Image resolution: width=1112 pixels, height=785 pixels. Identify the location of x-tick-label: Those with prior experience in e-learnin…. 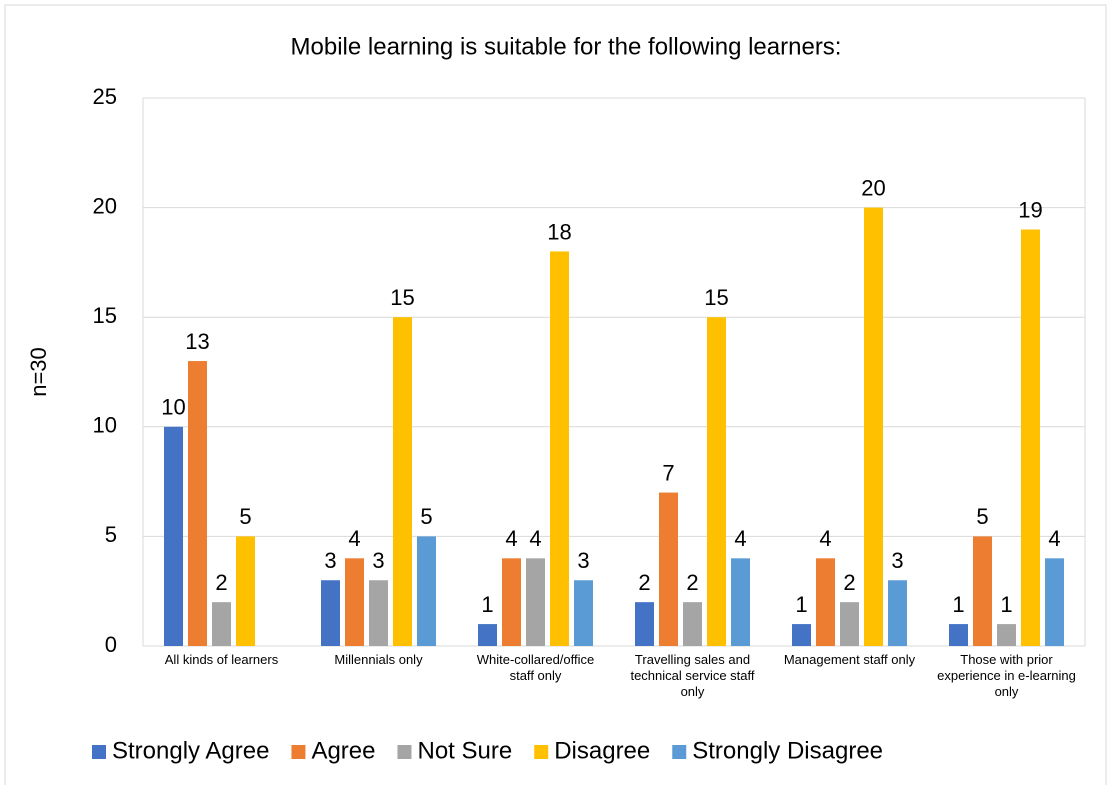
(1006, 675).